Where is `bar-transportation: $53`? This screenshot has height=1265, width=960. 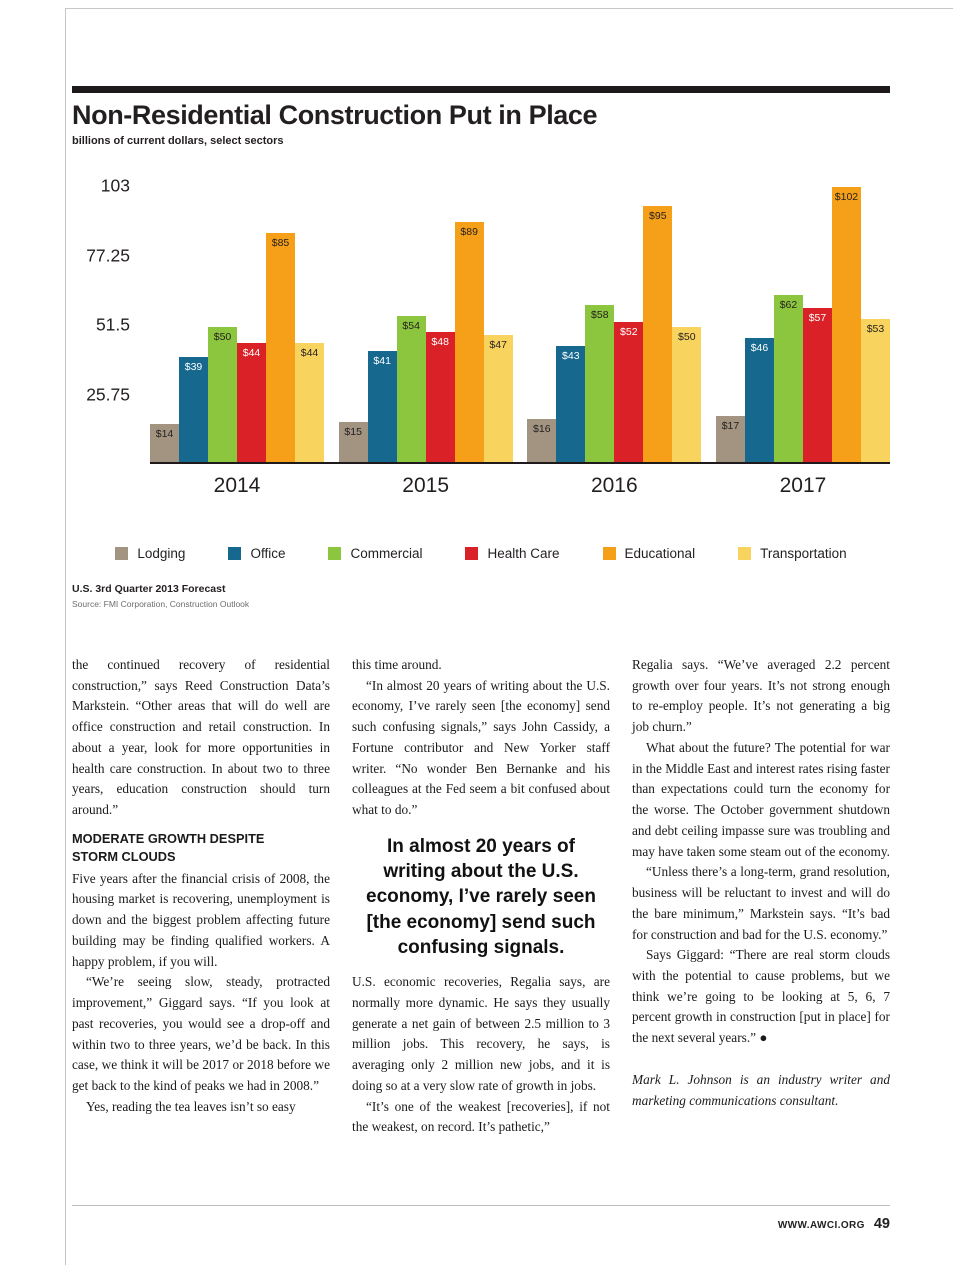 bar-transportation: $53 is located at coordinates (875, 390).